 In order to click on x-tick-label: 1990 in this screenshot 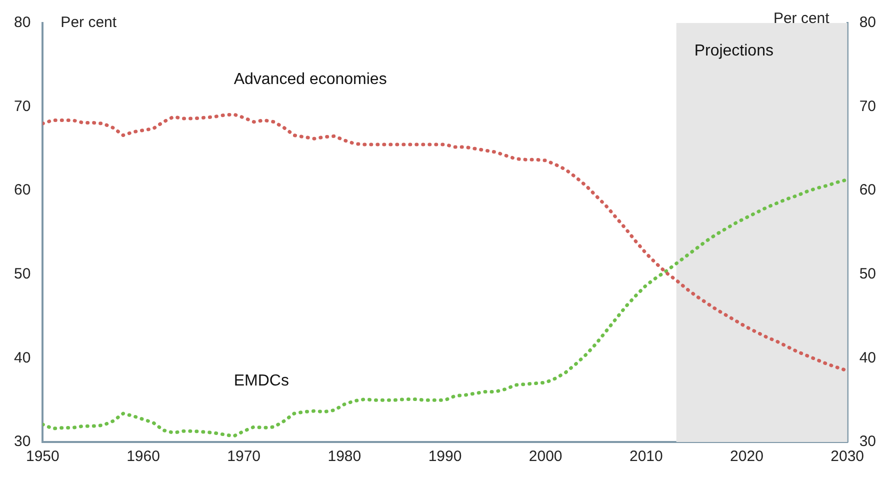, I will do `click(445, 457)`.